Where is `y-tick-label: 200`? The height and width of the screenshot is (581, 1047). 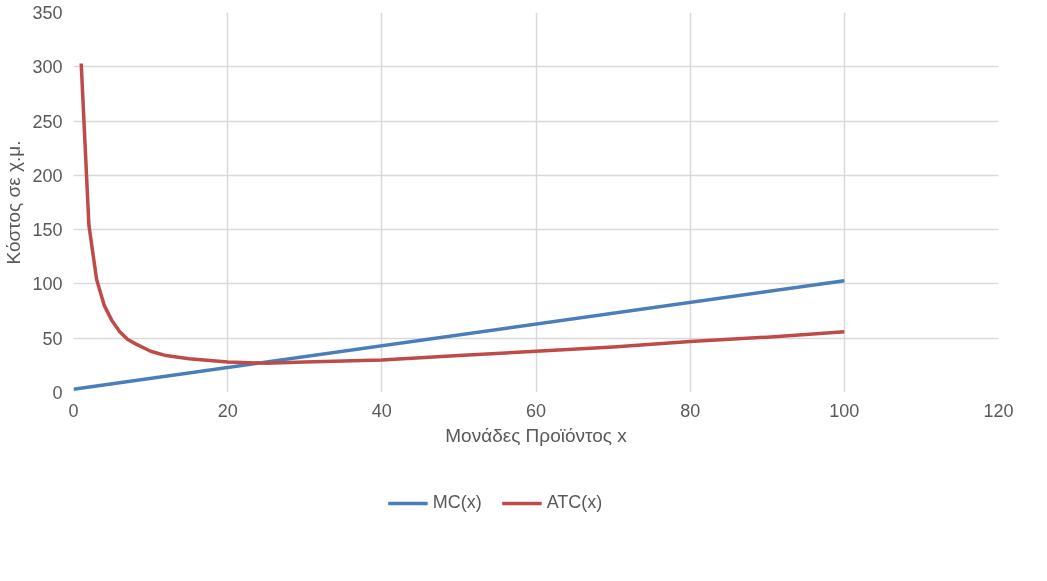 y-tick-label: 200 is located at coordinates (47, 175).